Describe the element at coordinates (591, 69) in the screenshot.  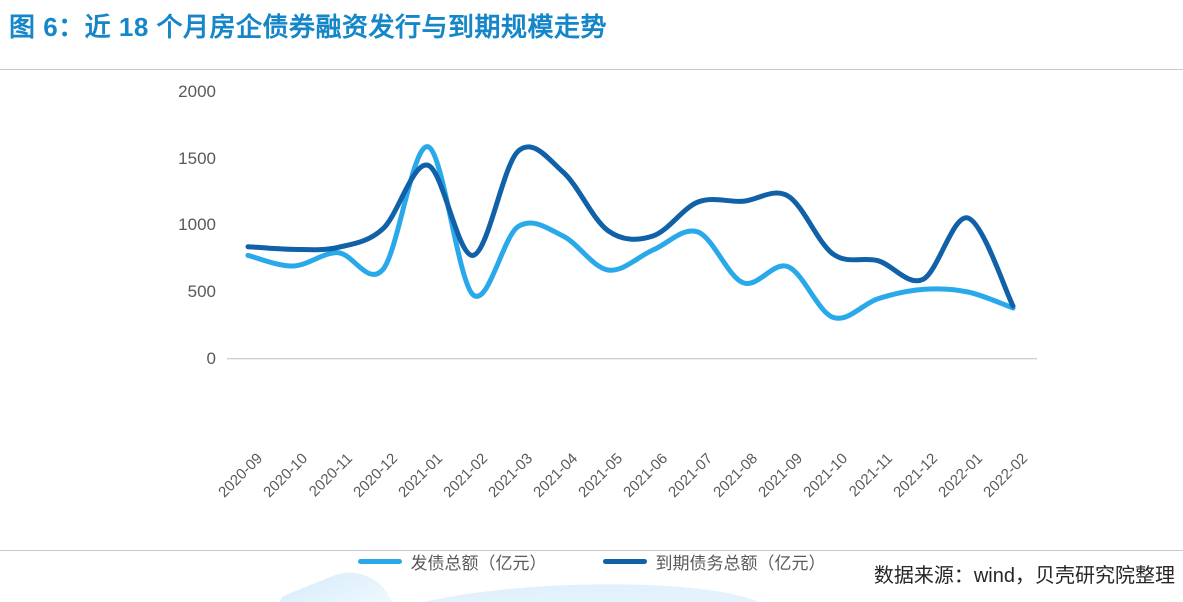
I see `panel-top-divider` at that location.